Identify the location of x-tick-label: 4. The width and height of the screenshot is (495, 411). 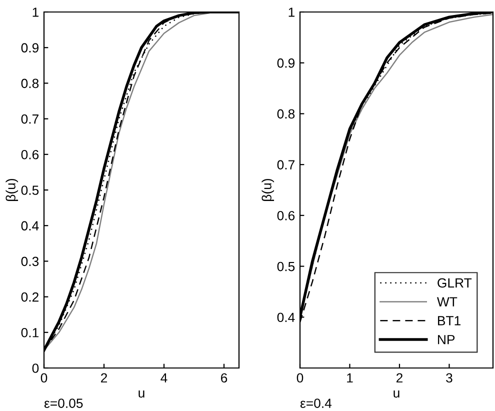
(164, 377).